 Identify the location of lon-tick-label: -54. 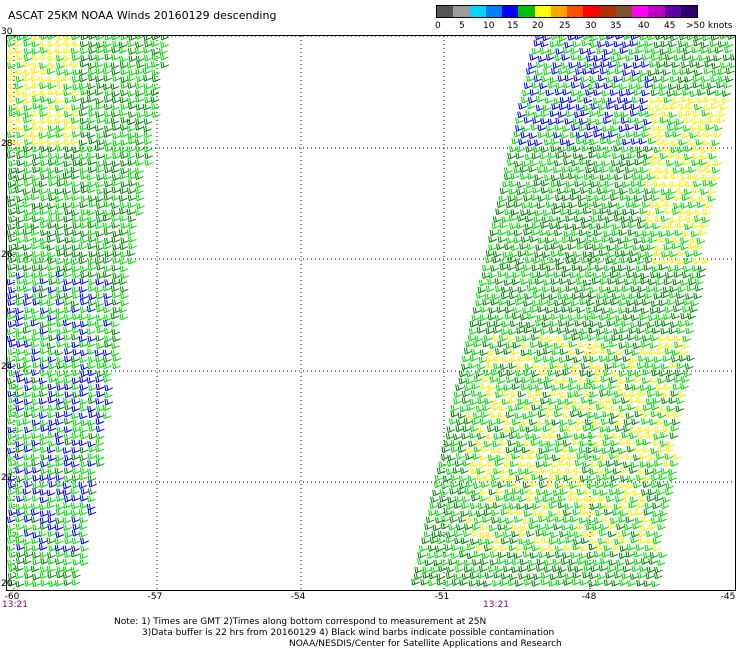
(298, 597).